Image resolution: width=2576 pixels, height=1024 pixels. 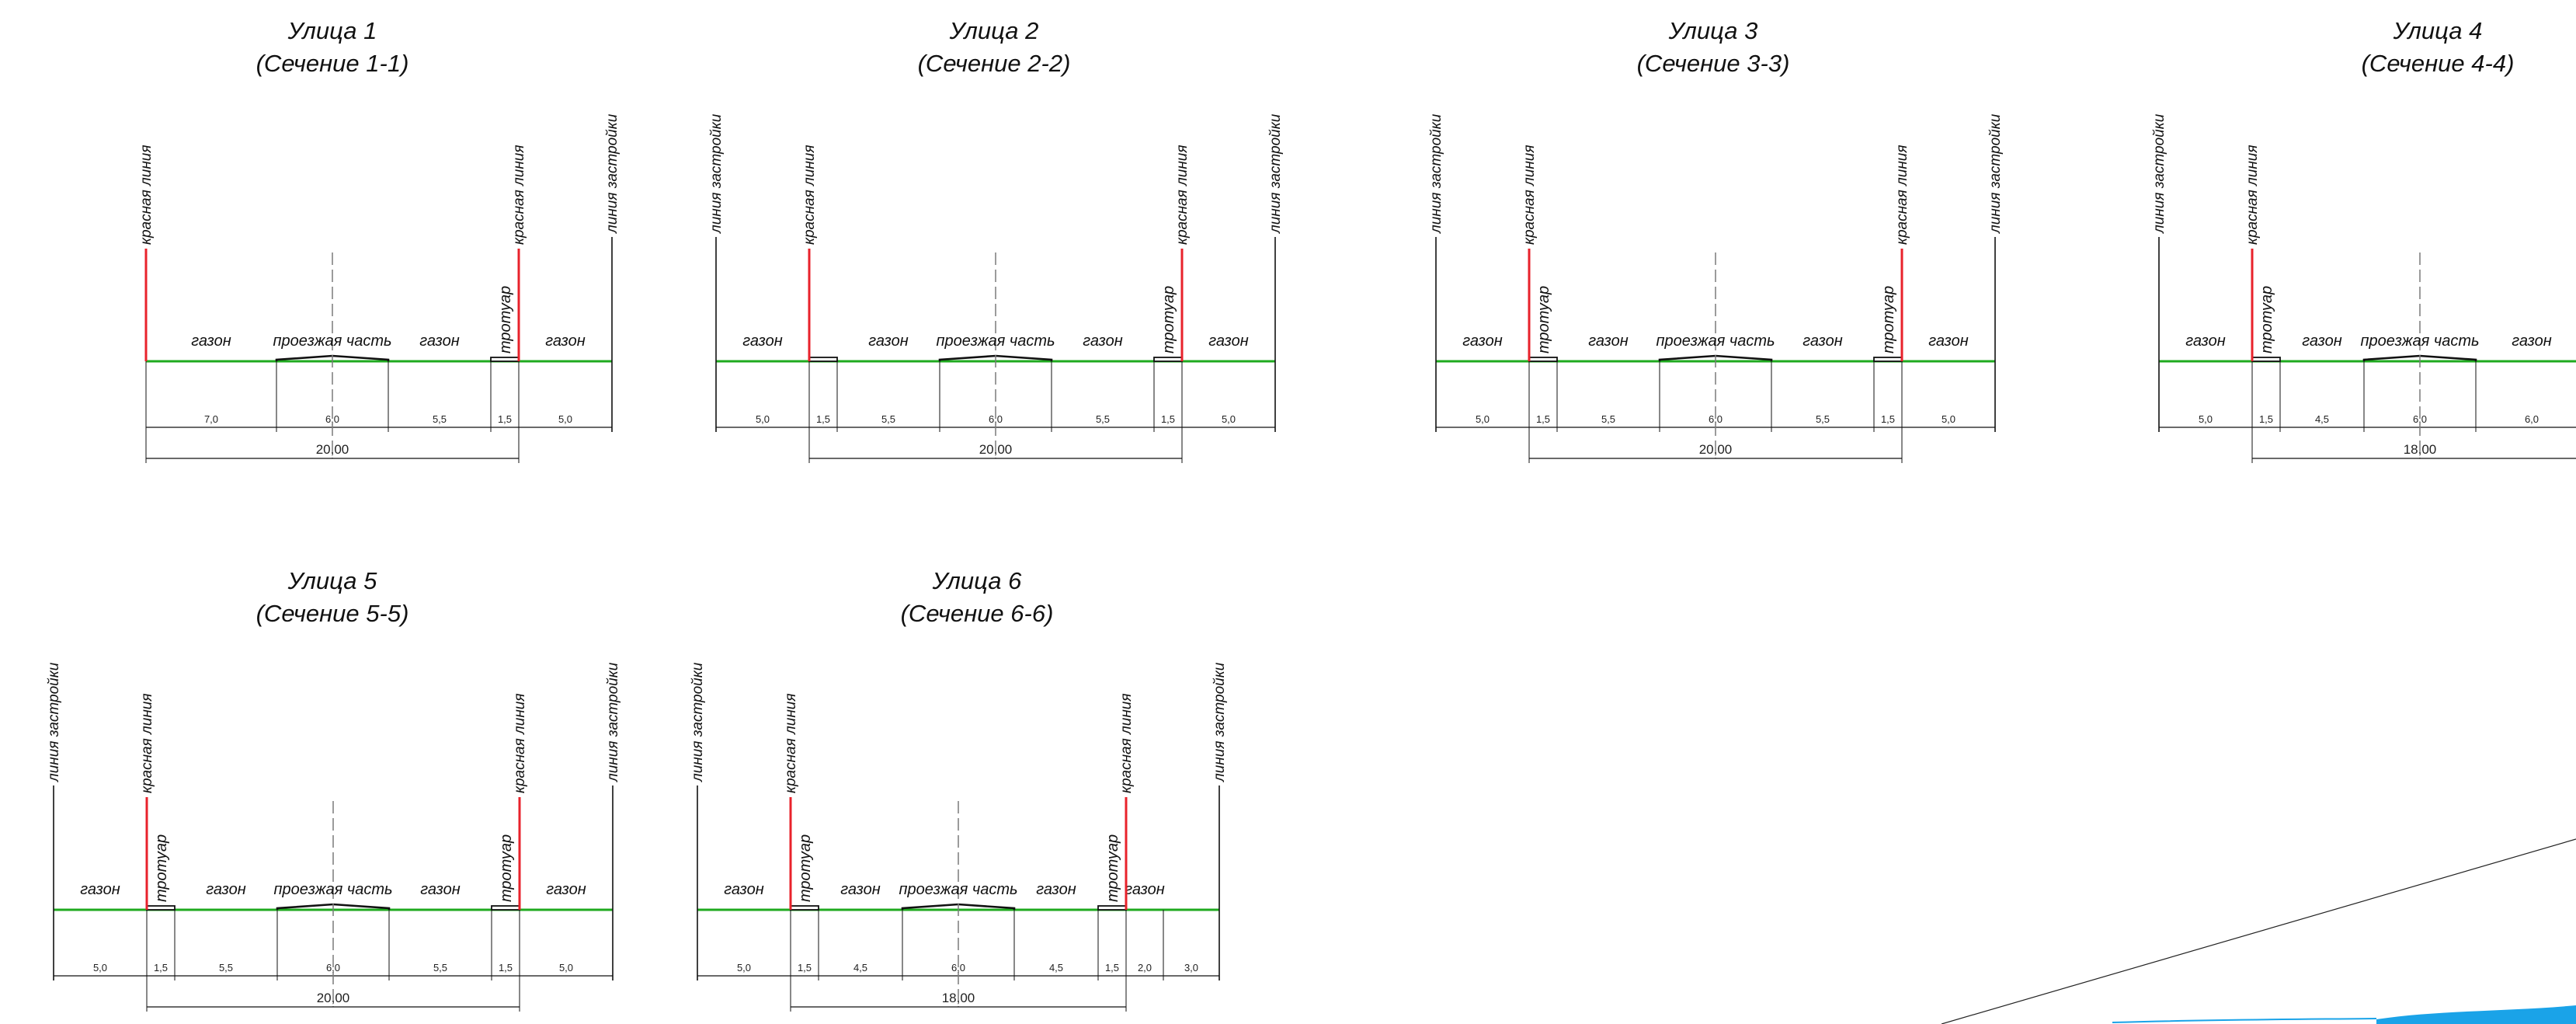 What do you see at coordinates (2438, 63) in the screenshot?
I see `section-subtitle: (Сечение 4-4)` at bounding box center [2438, 63].